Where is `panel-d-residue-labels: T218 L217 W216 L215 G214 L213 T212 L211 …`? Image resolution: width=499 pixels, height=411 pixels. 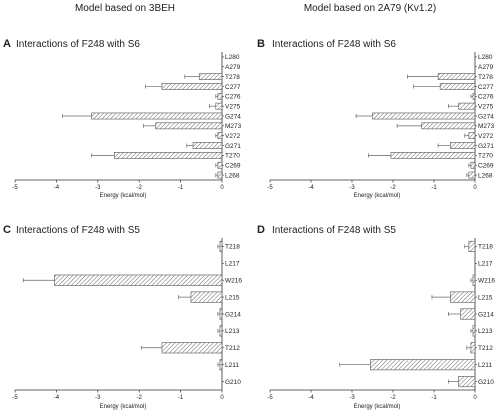 panel-d-residue-labels: T218 L217 W216 L215 G214 L213 T212 L211 … is located at coordinates (486, 315).